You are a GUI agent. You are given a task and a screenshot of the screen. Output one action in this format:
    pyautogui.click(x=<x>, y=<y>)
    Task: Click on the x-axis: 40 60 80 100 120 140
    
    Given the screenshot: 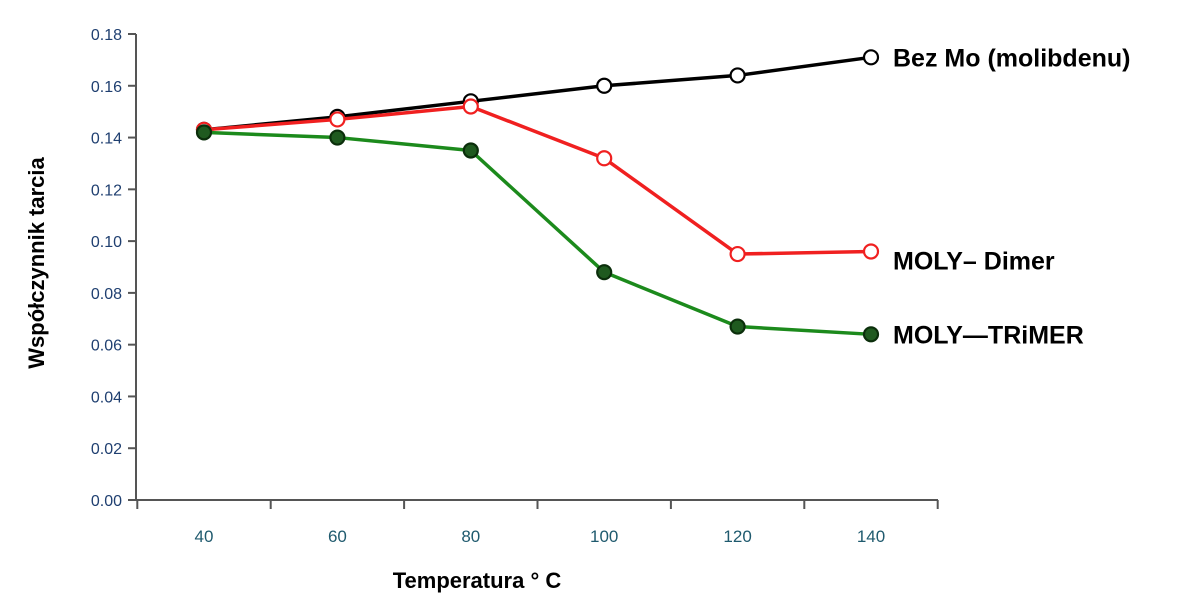 What is the action you would take?
    pyautogui.click(x=537, y=522)
    